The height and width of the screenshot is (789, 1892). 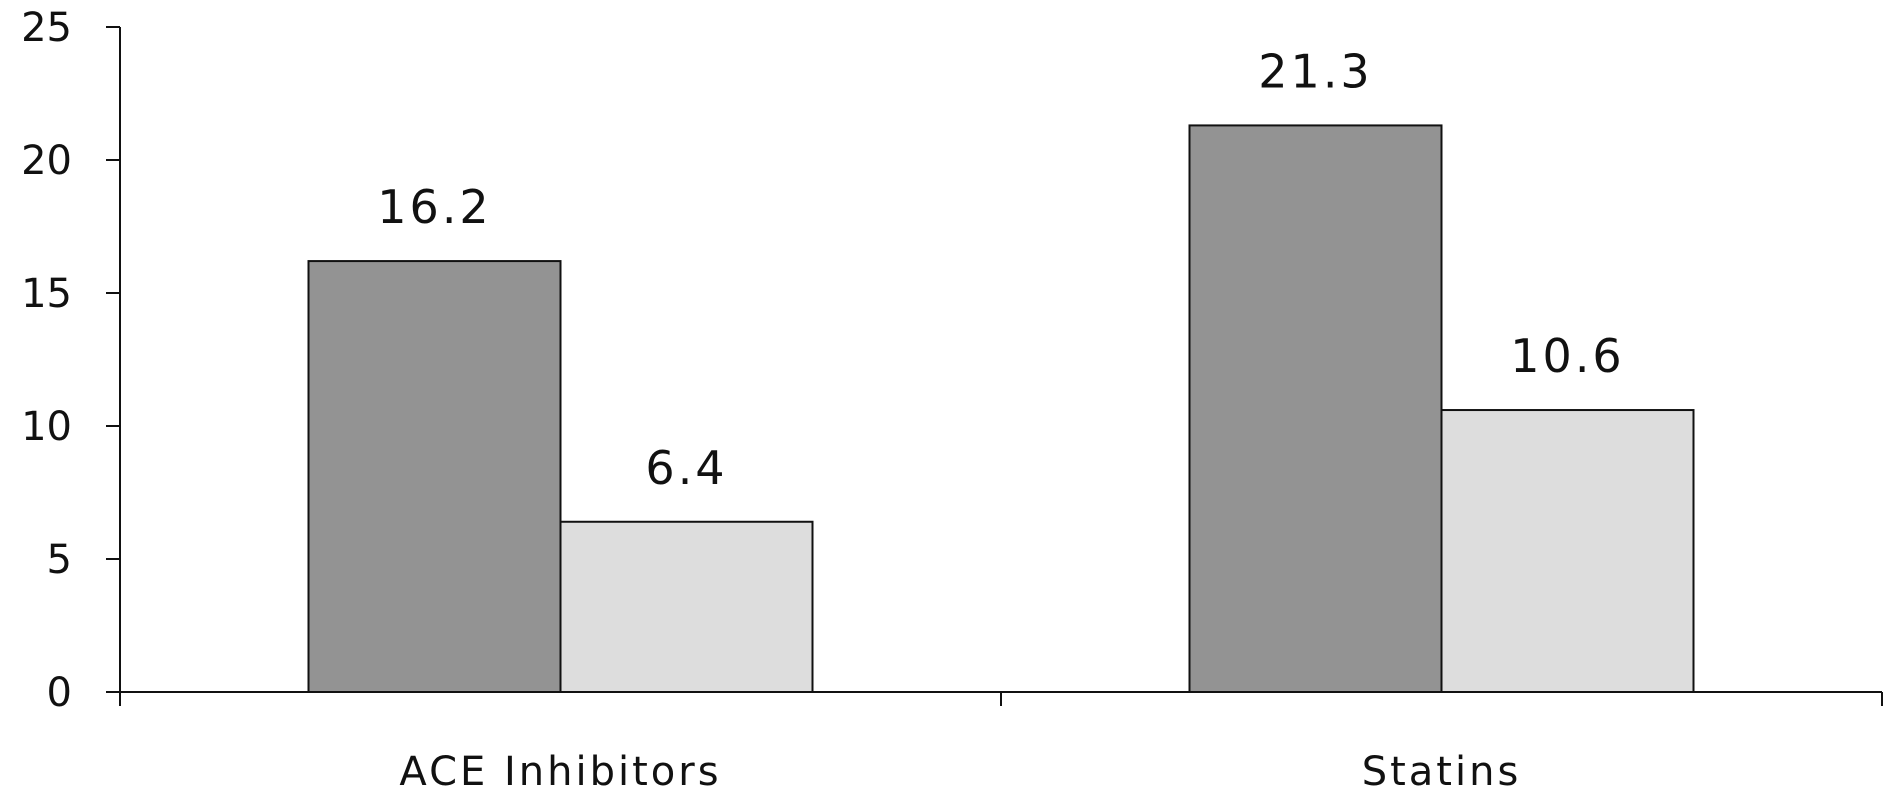 I want to click on x-category-label: Statins, so click(x=1442, y=769).